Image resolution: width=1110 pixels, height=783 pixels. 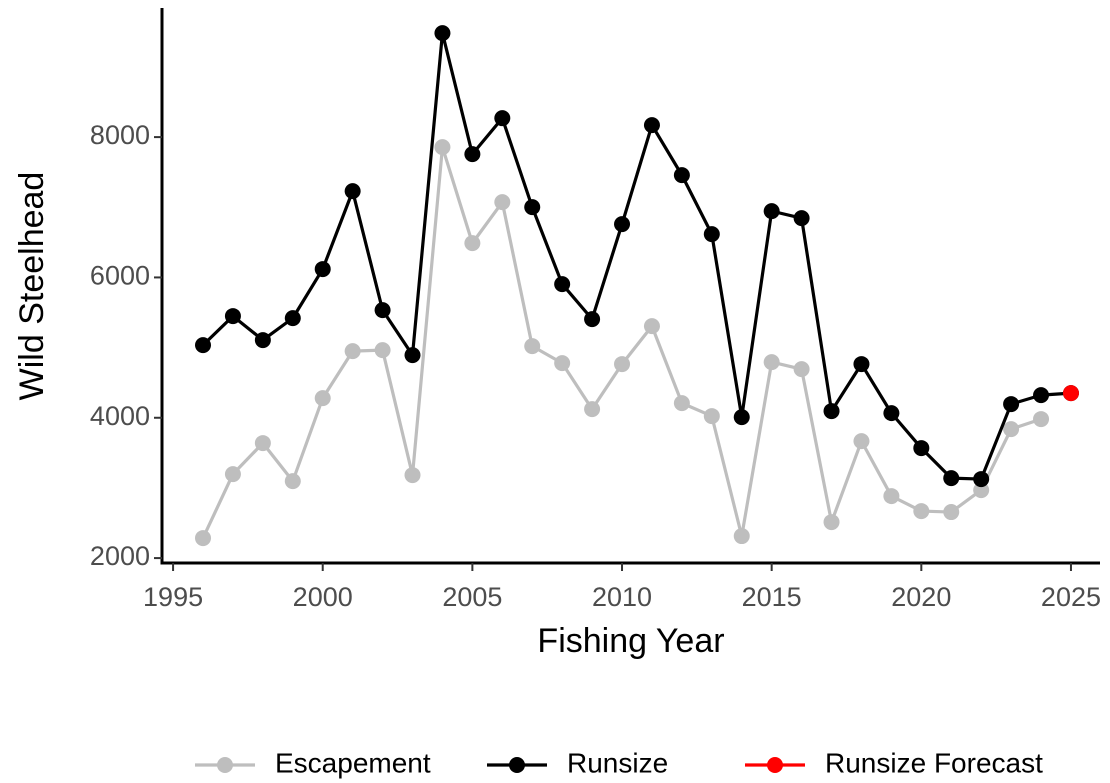 I want to click on x-tick-label: 2015, so click(x=772, y=597).